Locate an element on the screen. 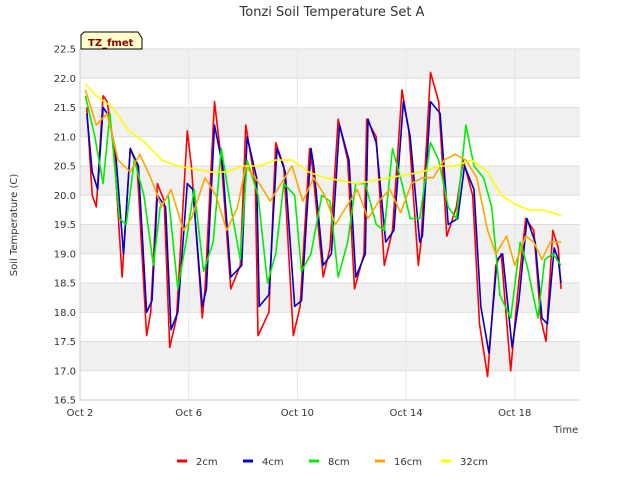  y-tick-label: 20.0 is located at coordinates (65, 196).